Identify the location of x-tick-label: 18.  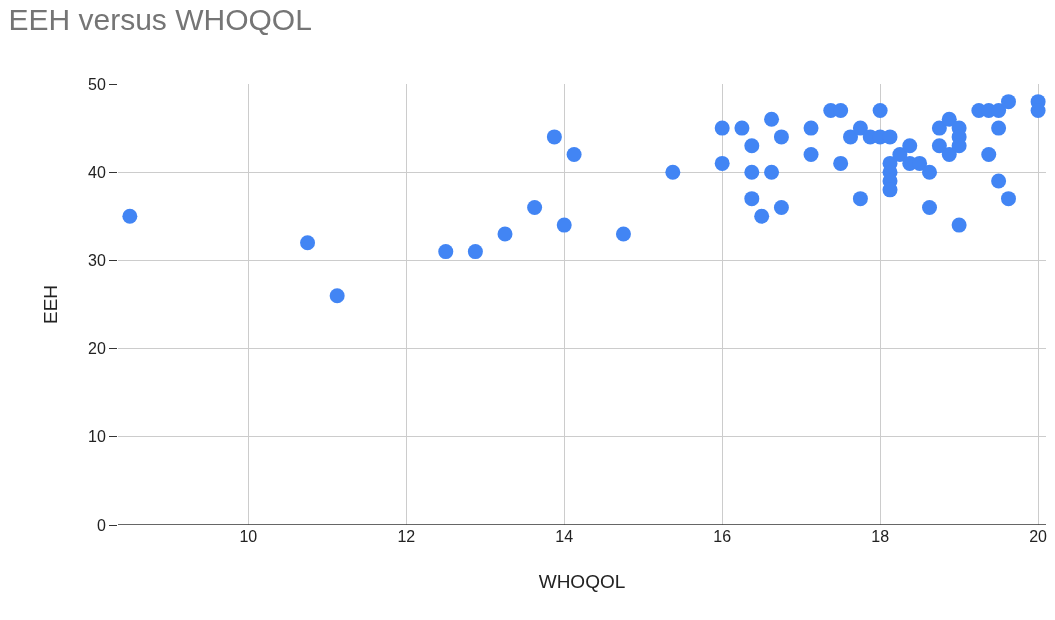
(880, 536).